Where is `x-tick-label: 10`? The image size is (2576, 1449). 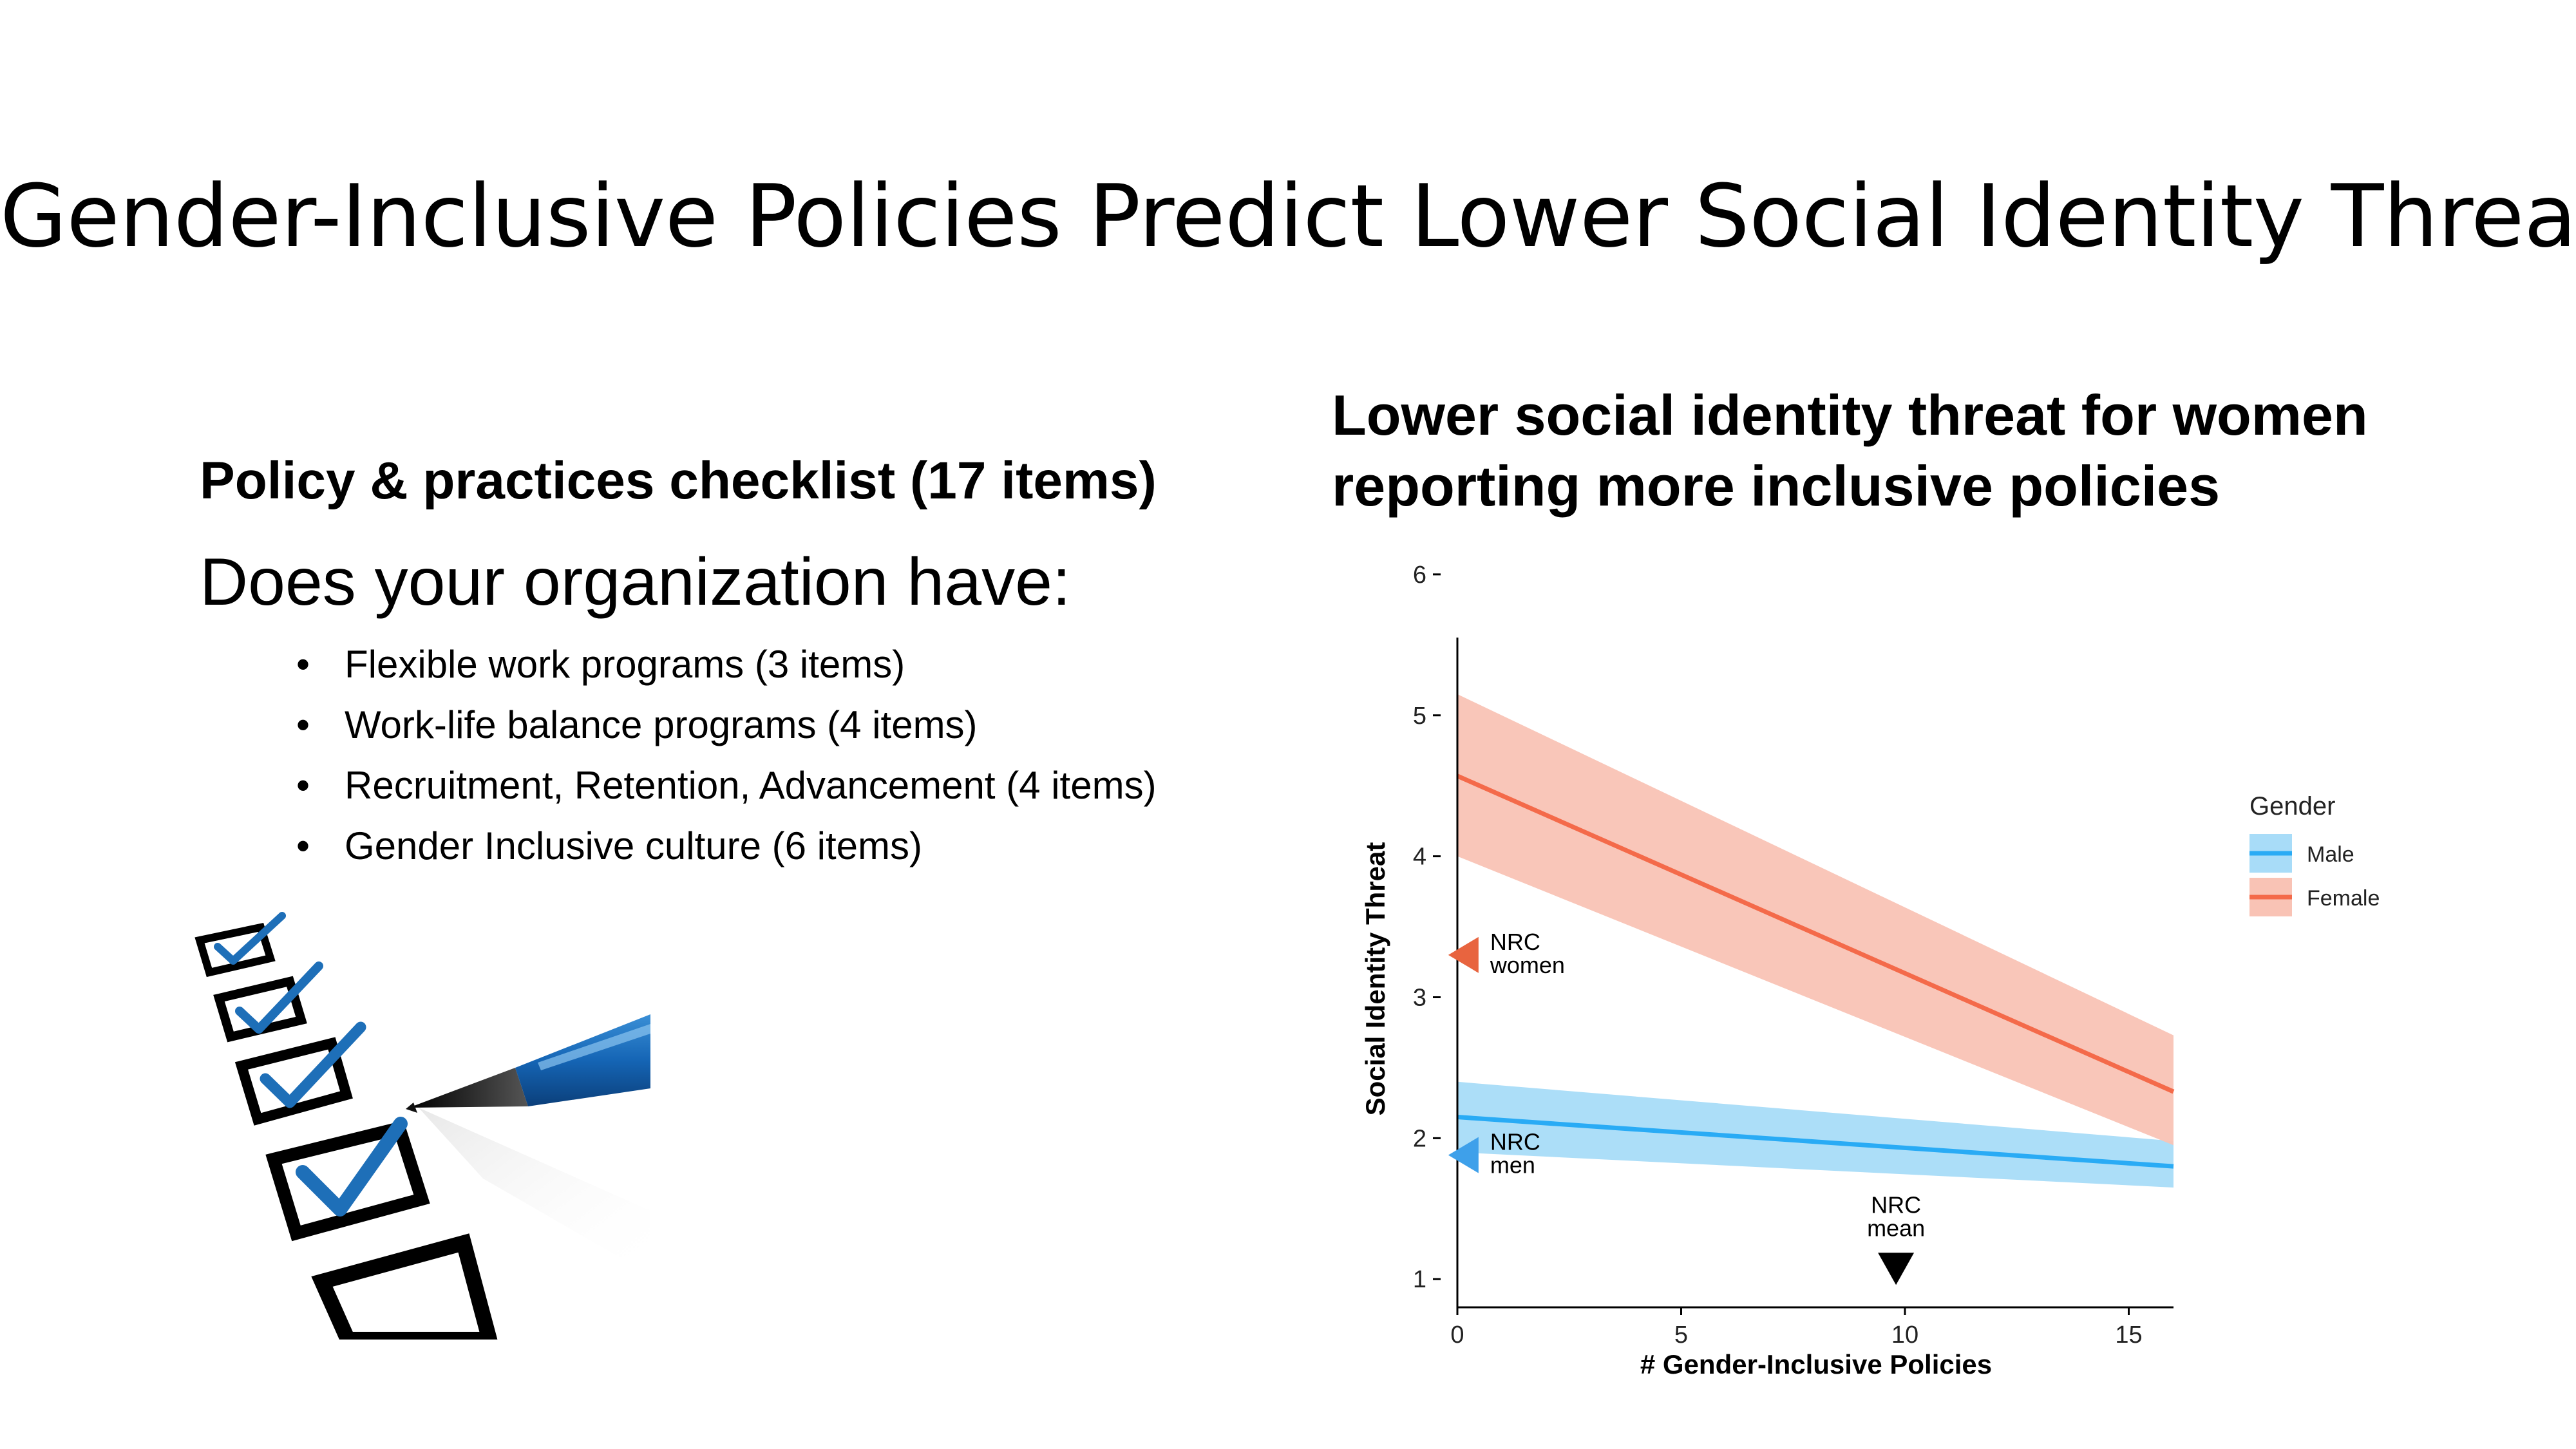 x-tick-label: 10 is located at coordinates (1905, 1335).